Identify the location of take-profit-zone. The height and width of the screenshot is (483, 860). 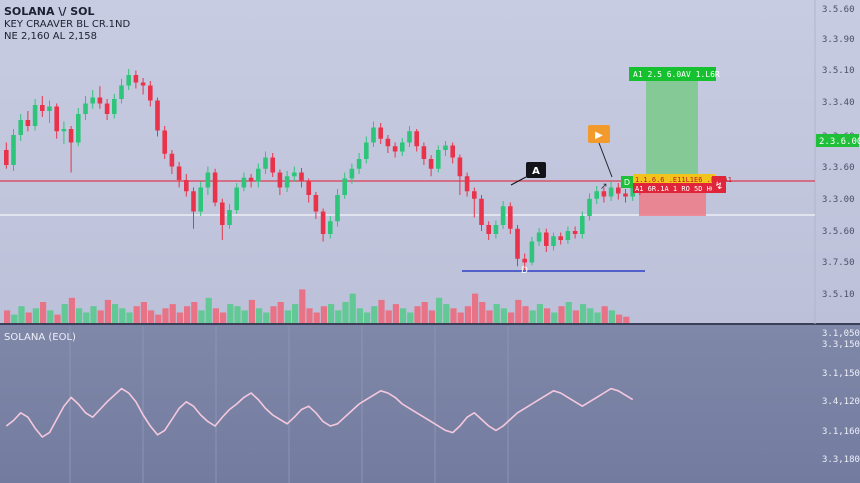
(672, 129).